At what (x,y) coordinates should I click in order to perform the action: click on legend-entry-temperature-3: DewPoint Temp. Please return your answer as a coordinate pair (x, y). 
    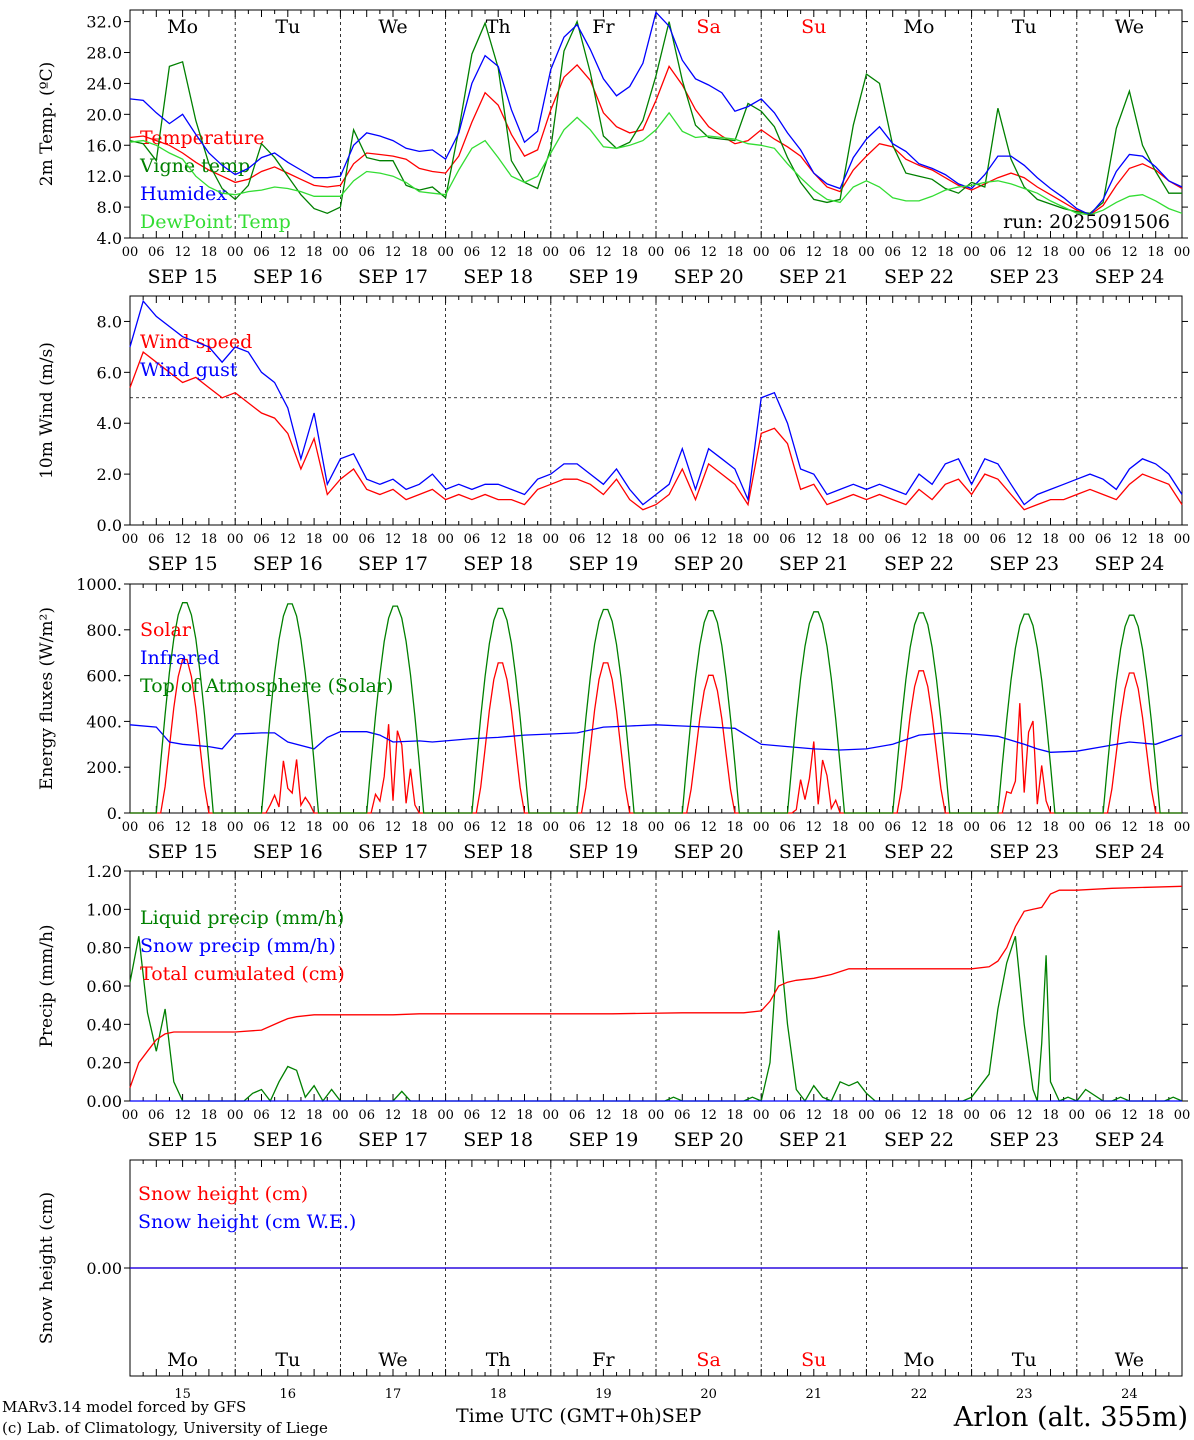
    Looking at the image, I should click on (215, 222).